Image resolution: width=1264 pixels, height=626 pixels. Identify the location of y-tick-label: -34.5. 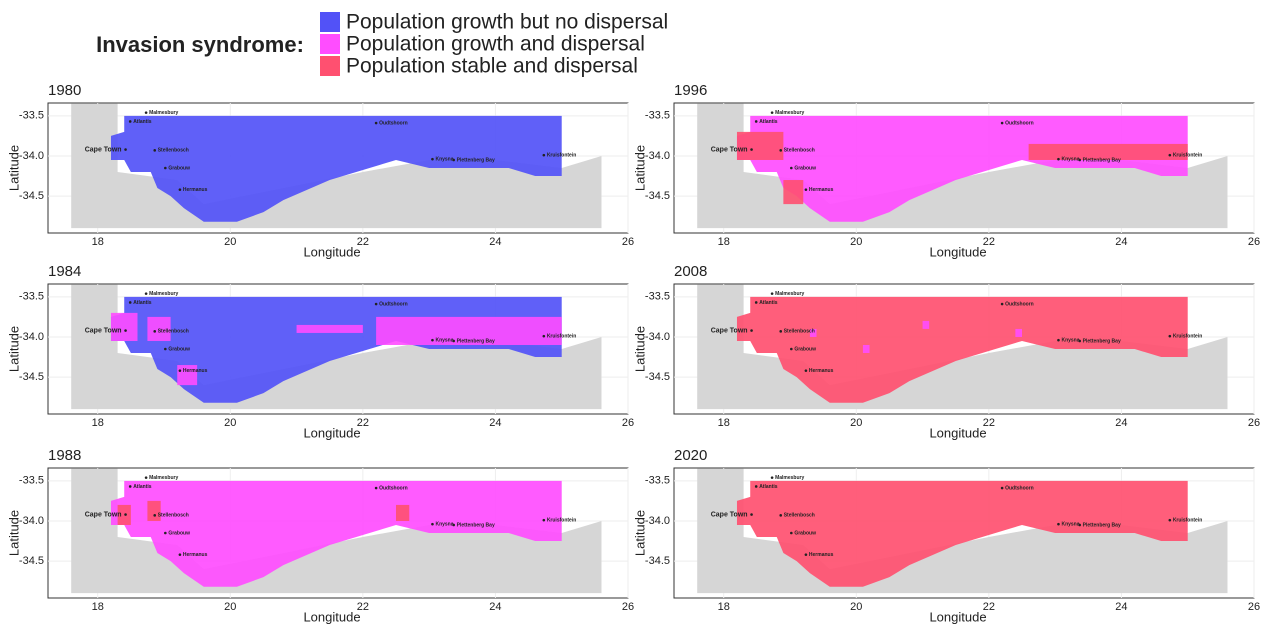
(31, 196).